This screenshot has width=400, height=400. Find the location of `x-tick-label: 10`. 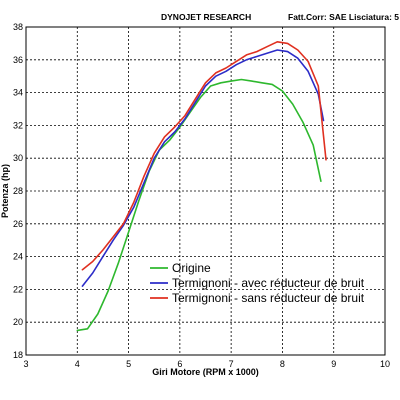

x-tick-label: 10 is located at coordinates (385, 364).